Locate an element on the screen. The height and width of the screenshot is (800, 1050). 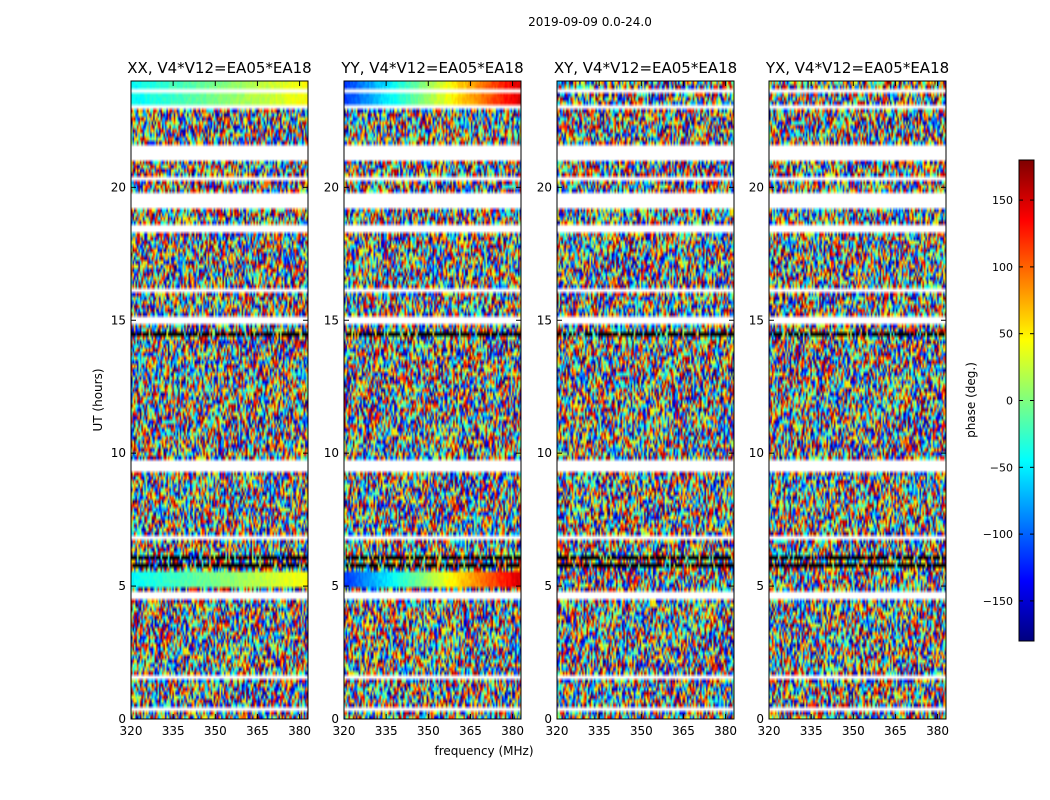
colorbar-tick-label: −150 is located at coordinates (998, 601).